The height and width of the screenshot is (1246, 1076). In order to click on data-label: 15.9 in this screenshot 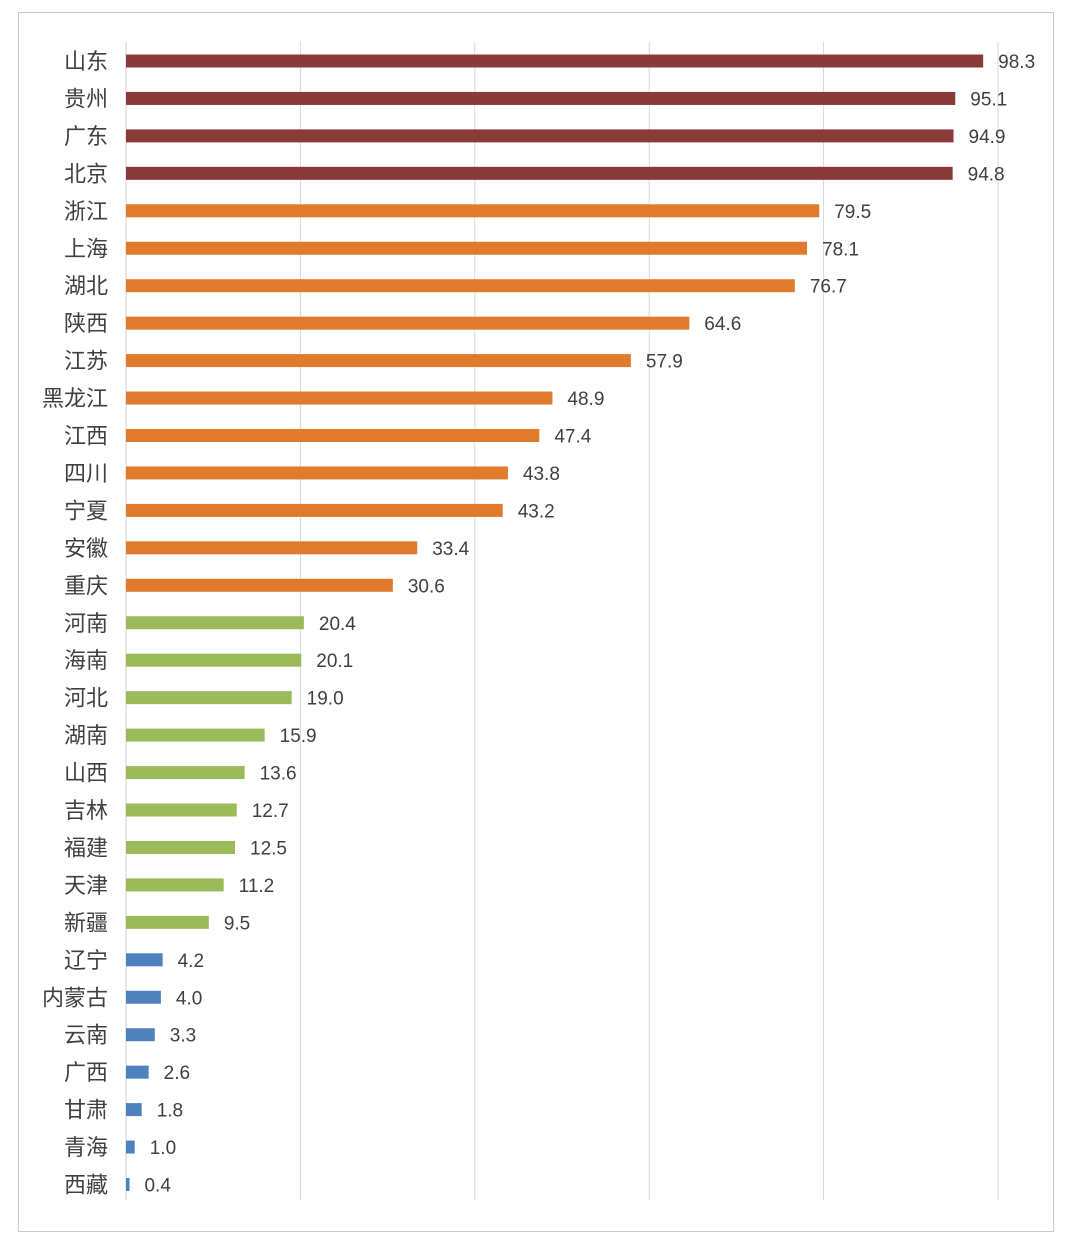, I will do `click(298, 736)`.